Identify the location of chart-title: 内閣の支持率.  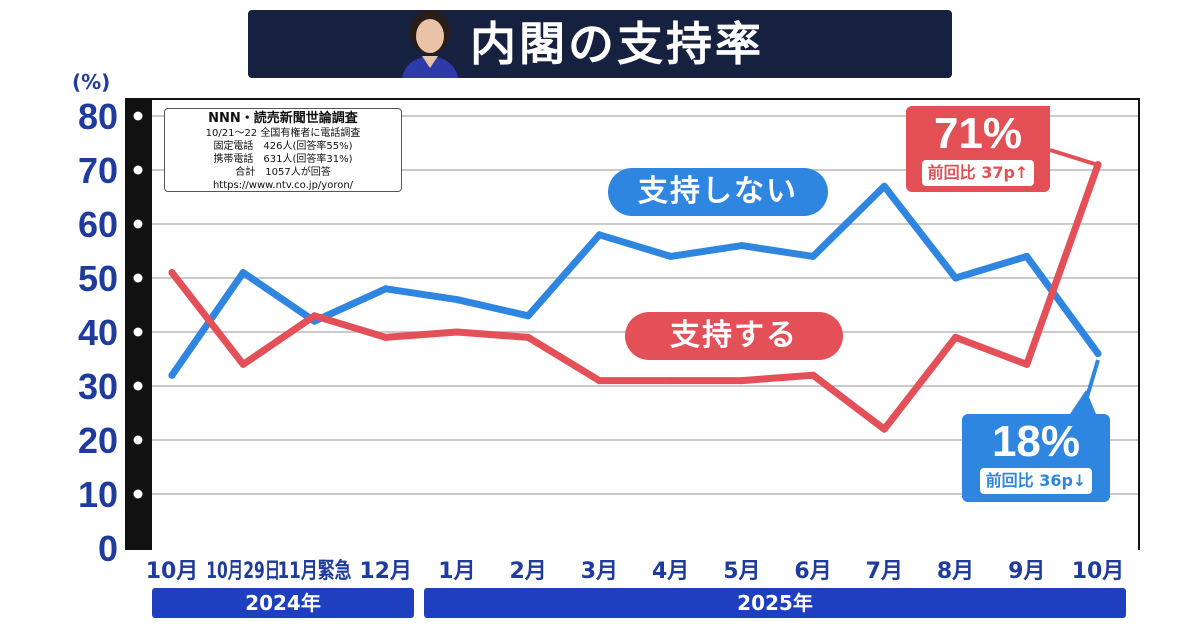
(617, 44).